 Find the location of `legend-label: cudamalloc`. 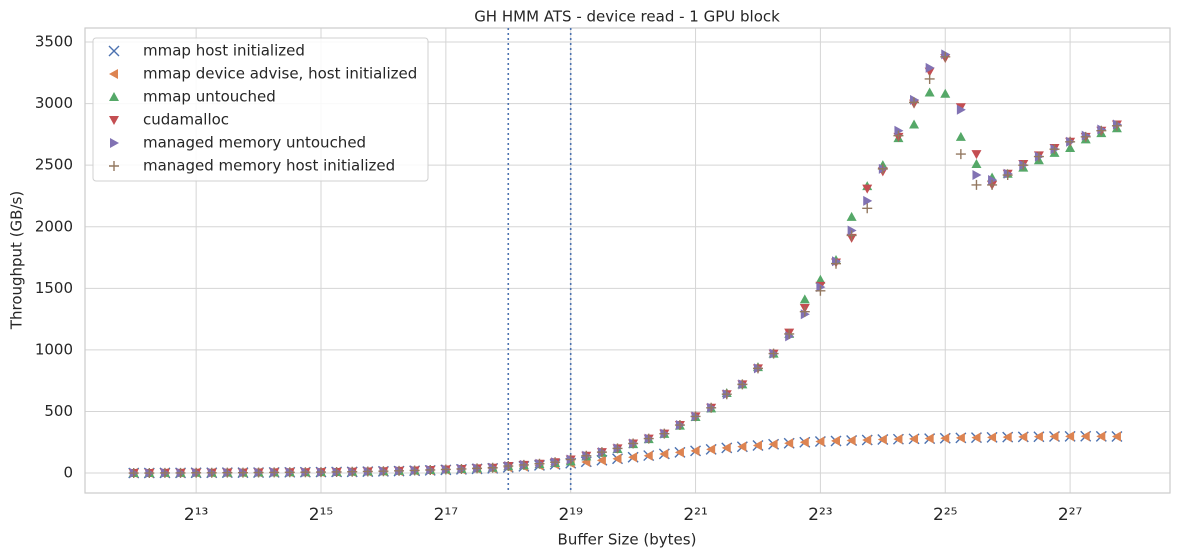

legend-label: cudamalloc is located at coordinates (186, 120).